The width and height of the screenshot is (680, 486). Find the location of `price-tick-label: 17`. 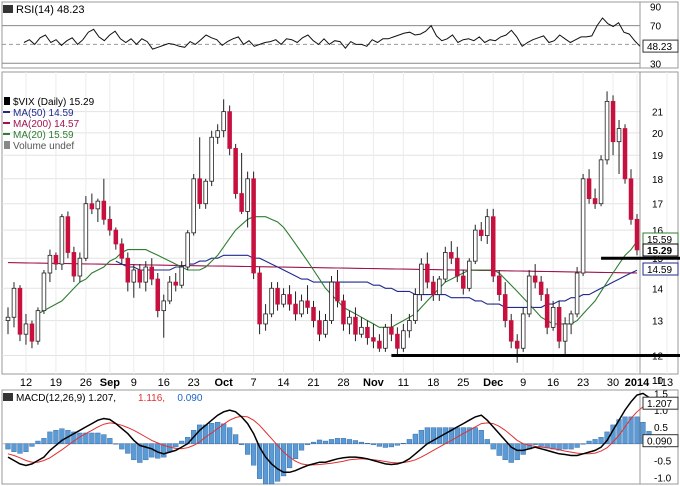

price-tick-label: 17 is located at coordinates (658, 205).